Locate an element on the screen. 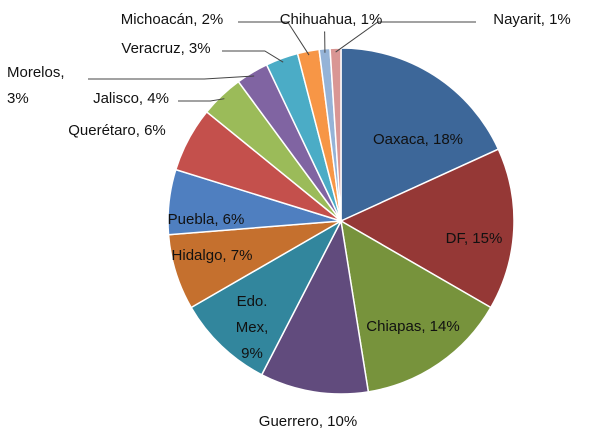 This screenshot has width=589, height=434. data-label: DF, 15% is located at coordinates (474, 238).